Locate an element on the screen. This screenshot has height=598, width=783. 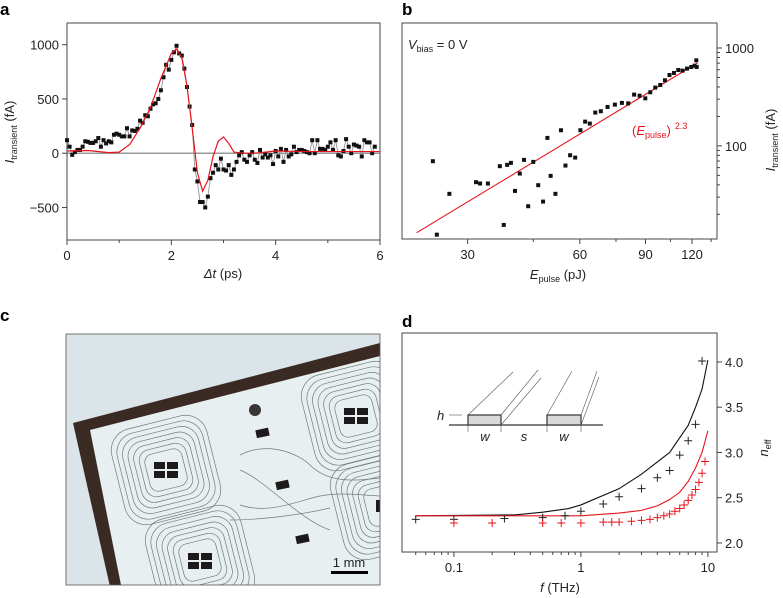
inset-label-s: s is located at coordinates (524, 436).